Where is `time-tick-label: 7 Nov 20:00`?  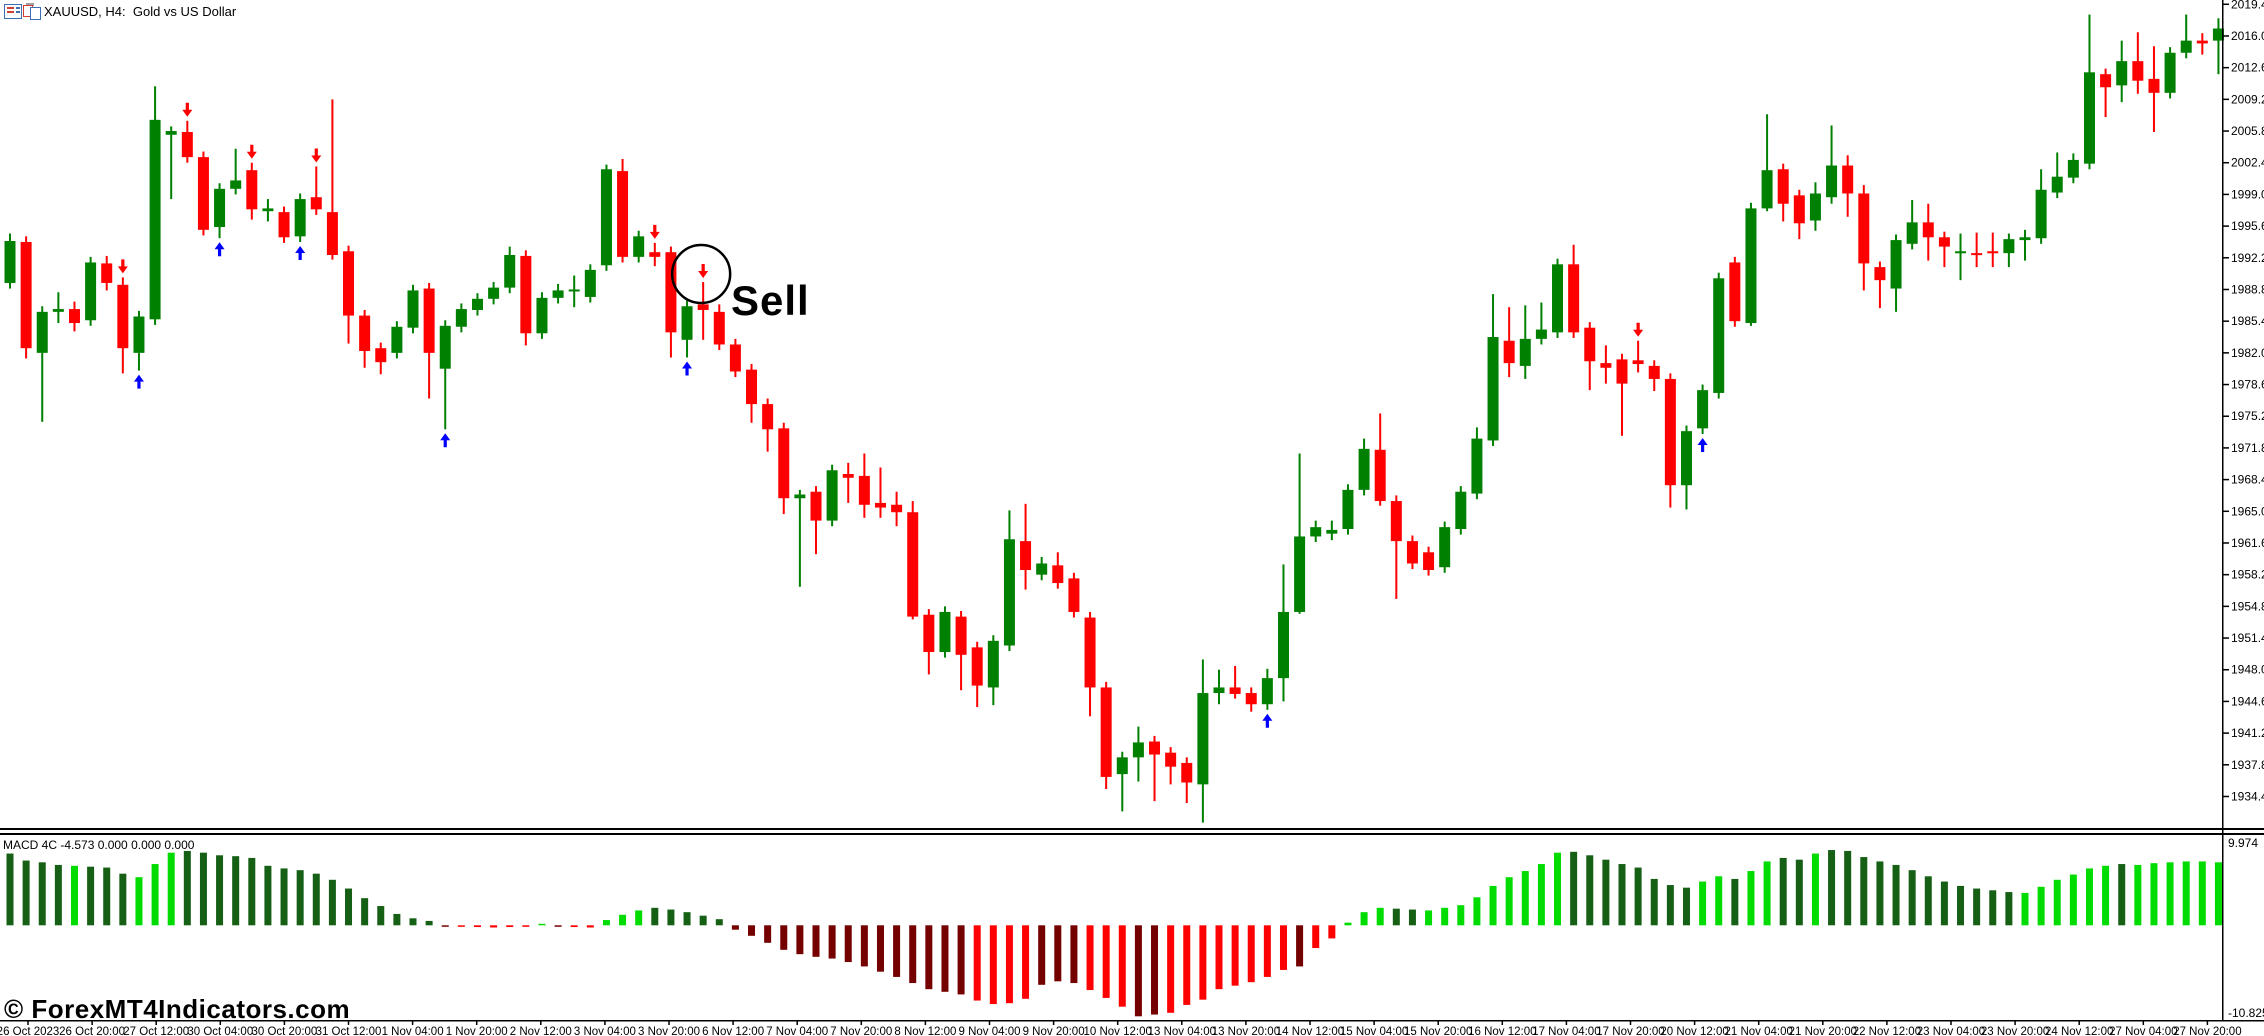
time-tick-label: 7 Nov 20:00 is located at coordinates (861, 1031).